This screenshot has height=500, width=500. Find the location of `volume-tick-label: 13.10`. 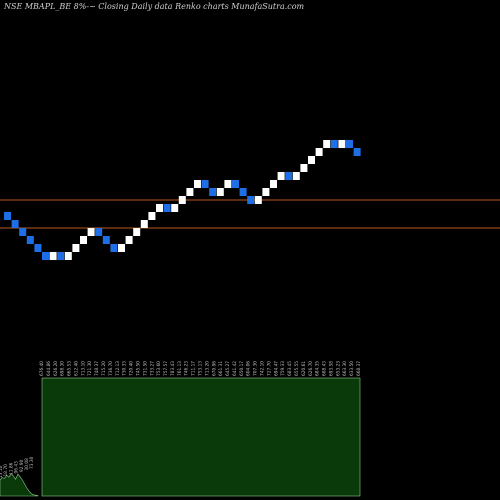

volume-tick-label: 13.10 is located at coordinates (2, 471).